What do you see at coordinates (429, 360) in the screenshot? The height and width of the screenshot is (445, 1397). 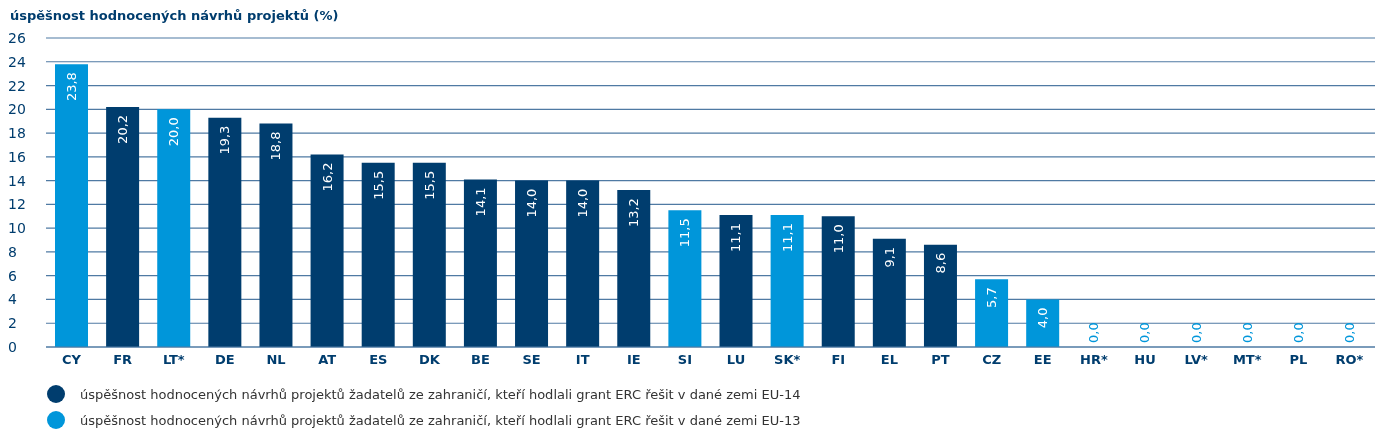 I see `x-tick-label: DK` at bounding box center [429, 360].